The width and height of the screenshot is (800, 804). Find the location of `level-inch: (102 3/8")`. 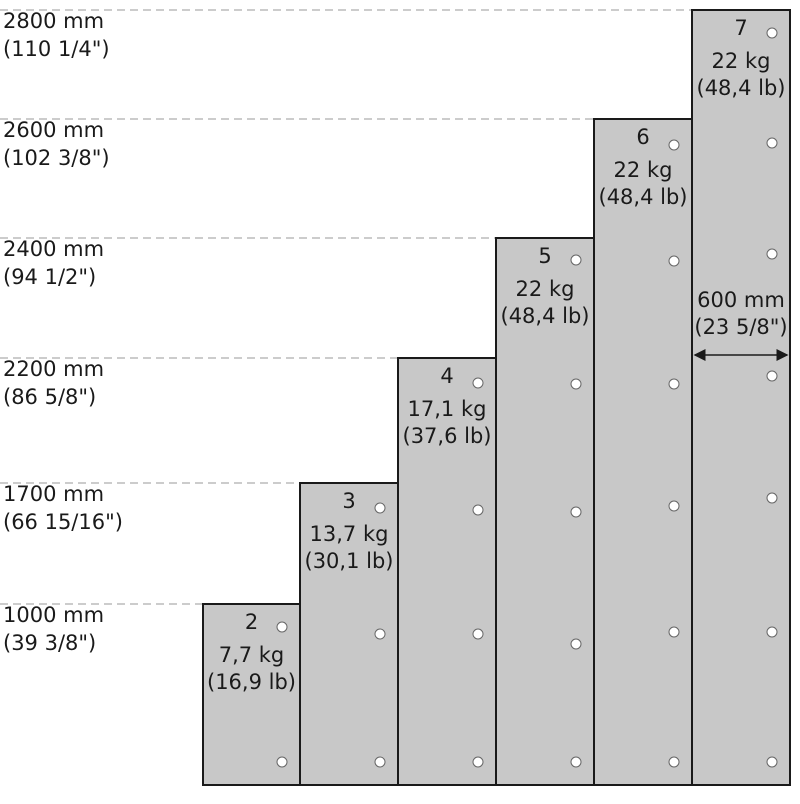

level-inch: (102 3/8") is located at coordinates (56, 158).